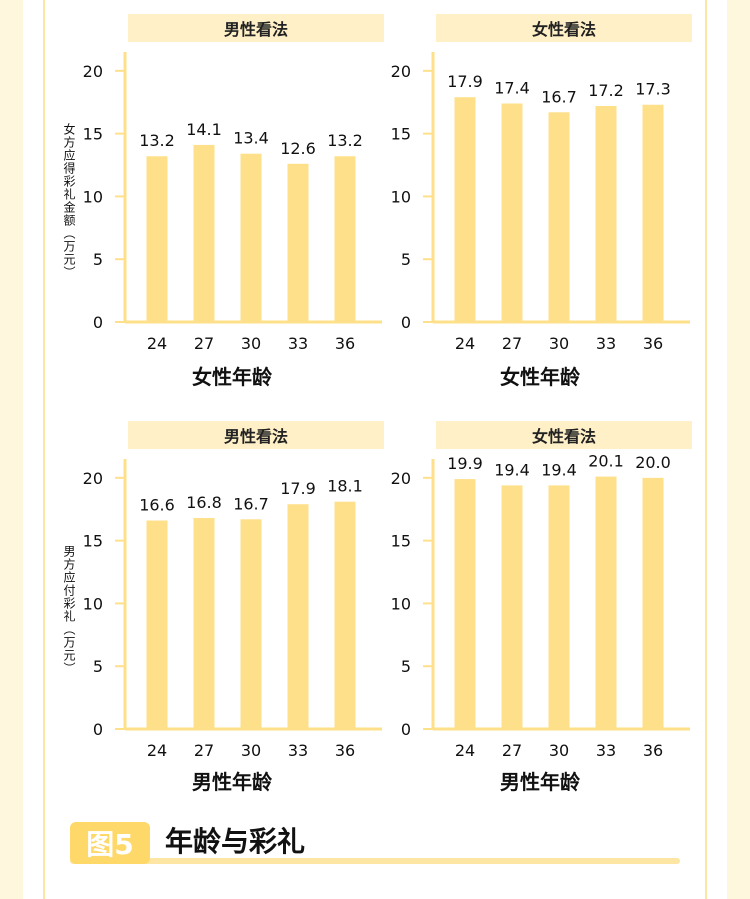 The width and height of the screenshot is (750, 899). Describe the element at coordinates (653, 89) in the screenshot. I see `data-label: 17.3` at that location.